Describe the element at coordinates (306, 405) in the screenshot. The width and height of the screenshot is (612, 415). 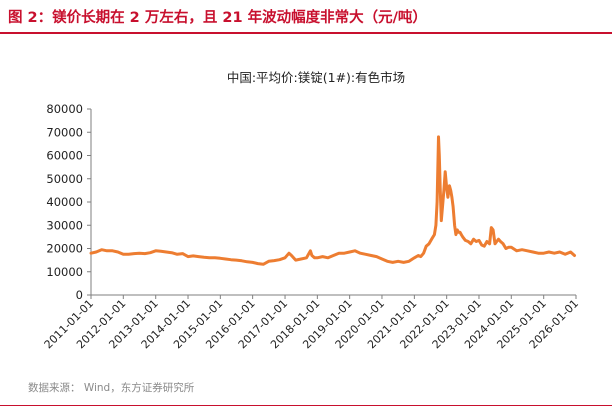
I see `footer-rule` at that location.